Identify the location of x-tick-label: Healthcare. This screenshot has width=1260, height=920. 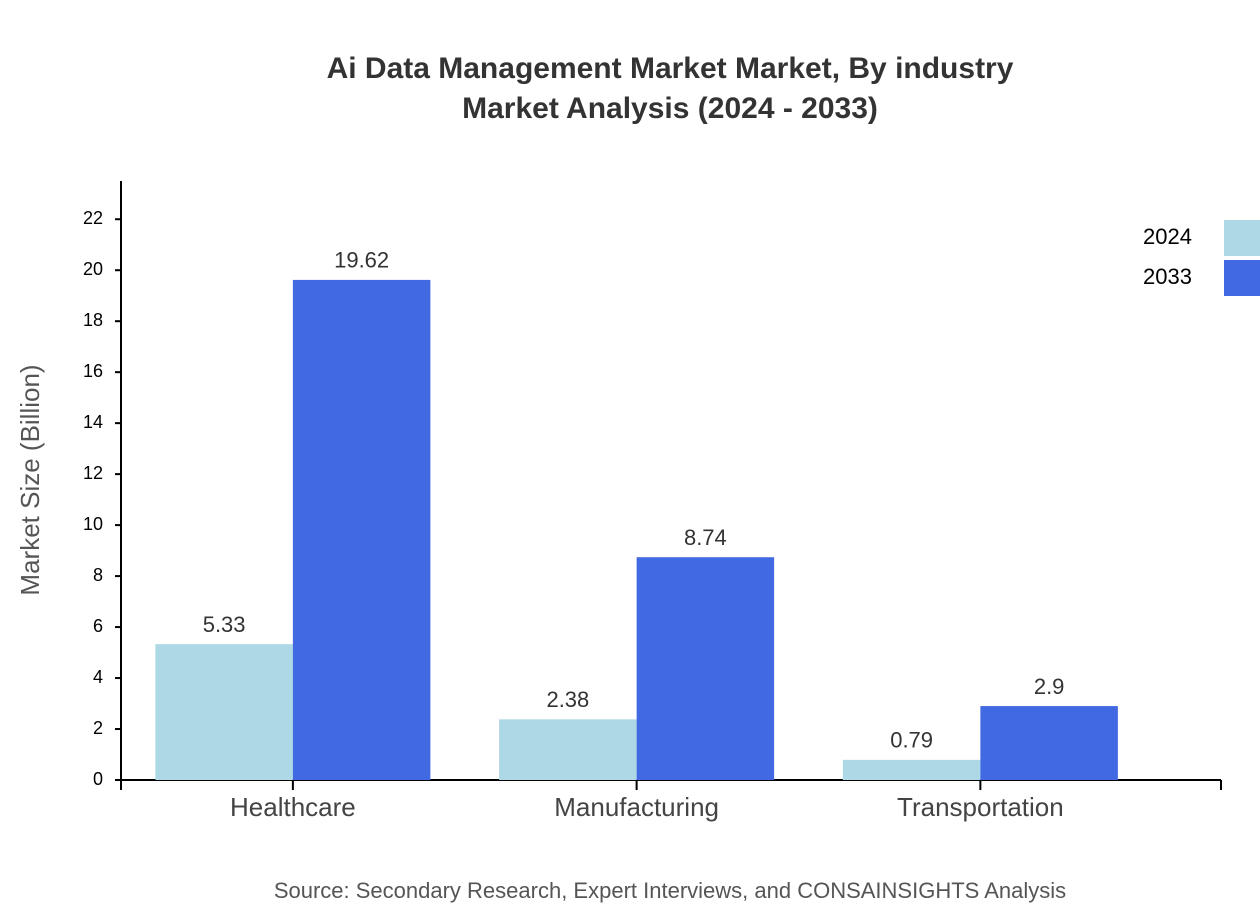
(293, 807).